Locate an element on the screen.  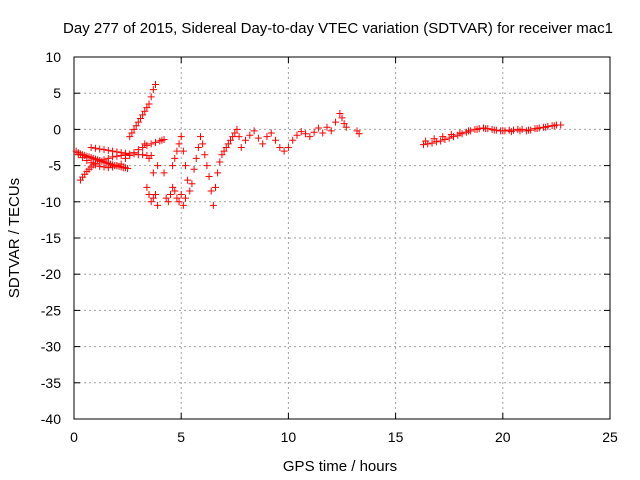
x-axis-tick-labels: 0 5 10 15 20 25 is located at coordinates (344, 437).